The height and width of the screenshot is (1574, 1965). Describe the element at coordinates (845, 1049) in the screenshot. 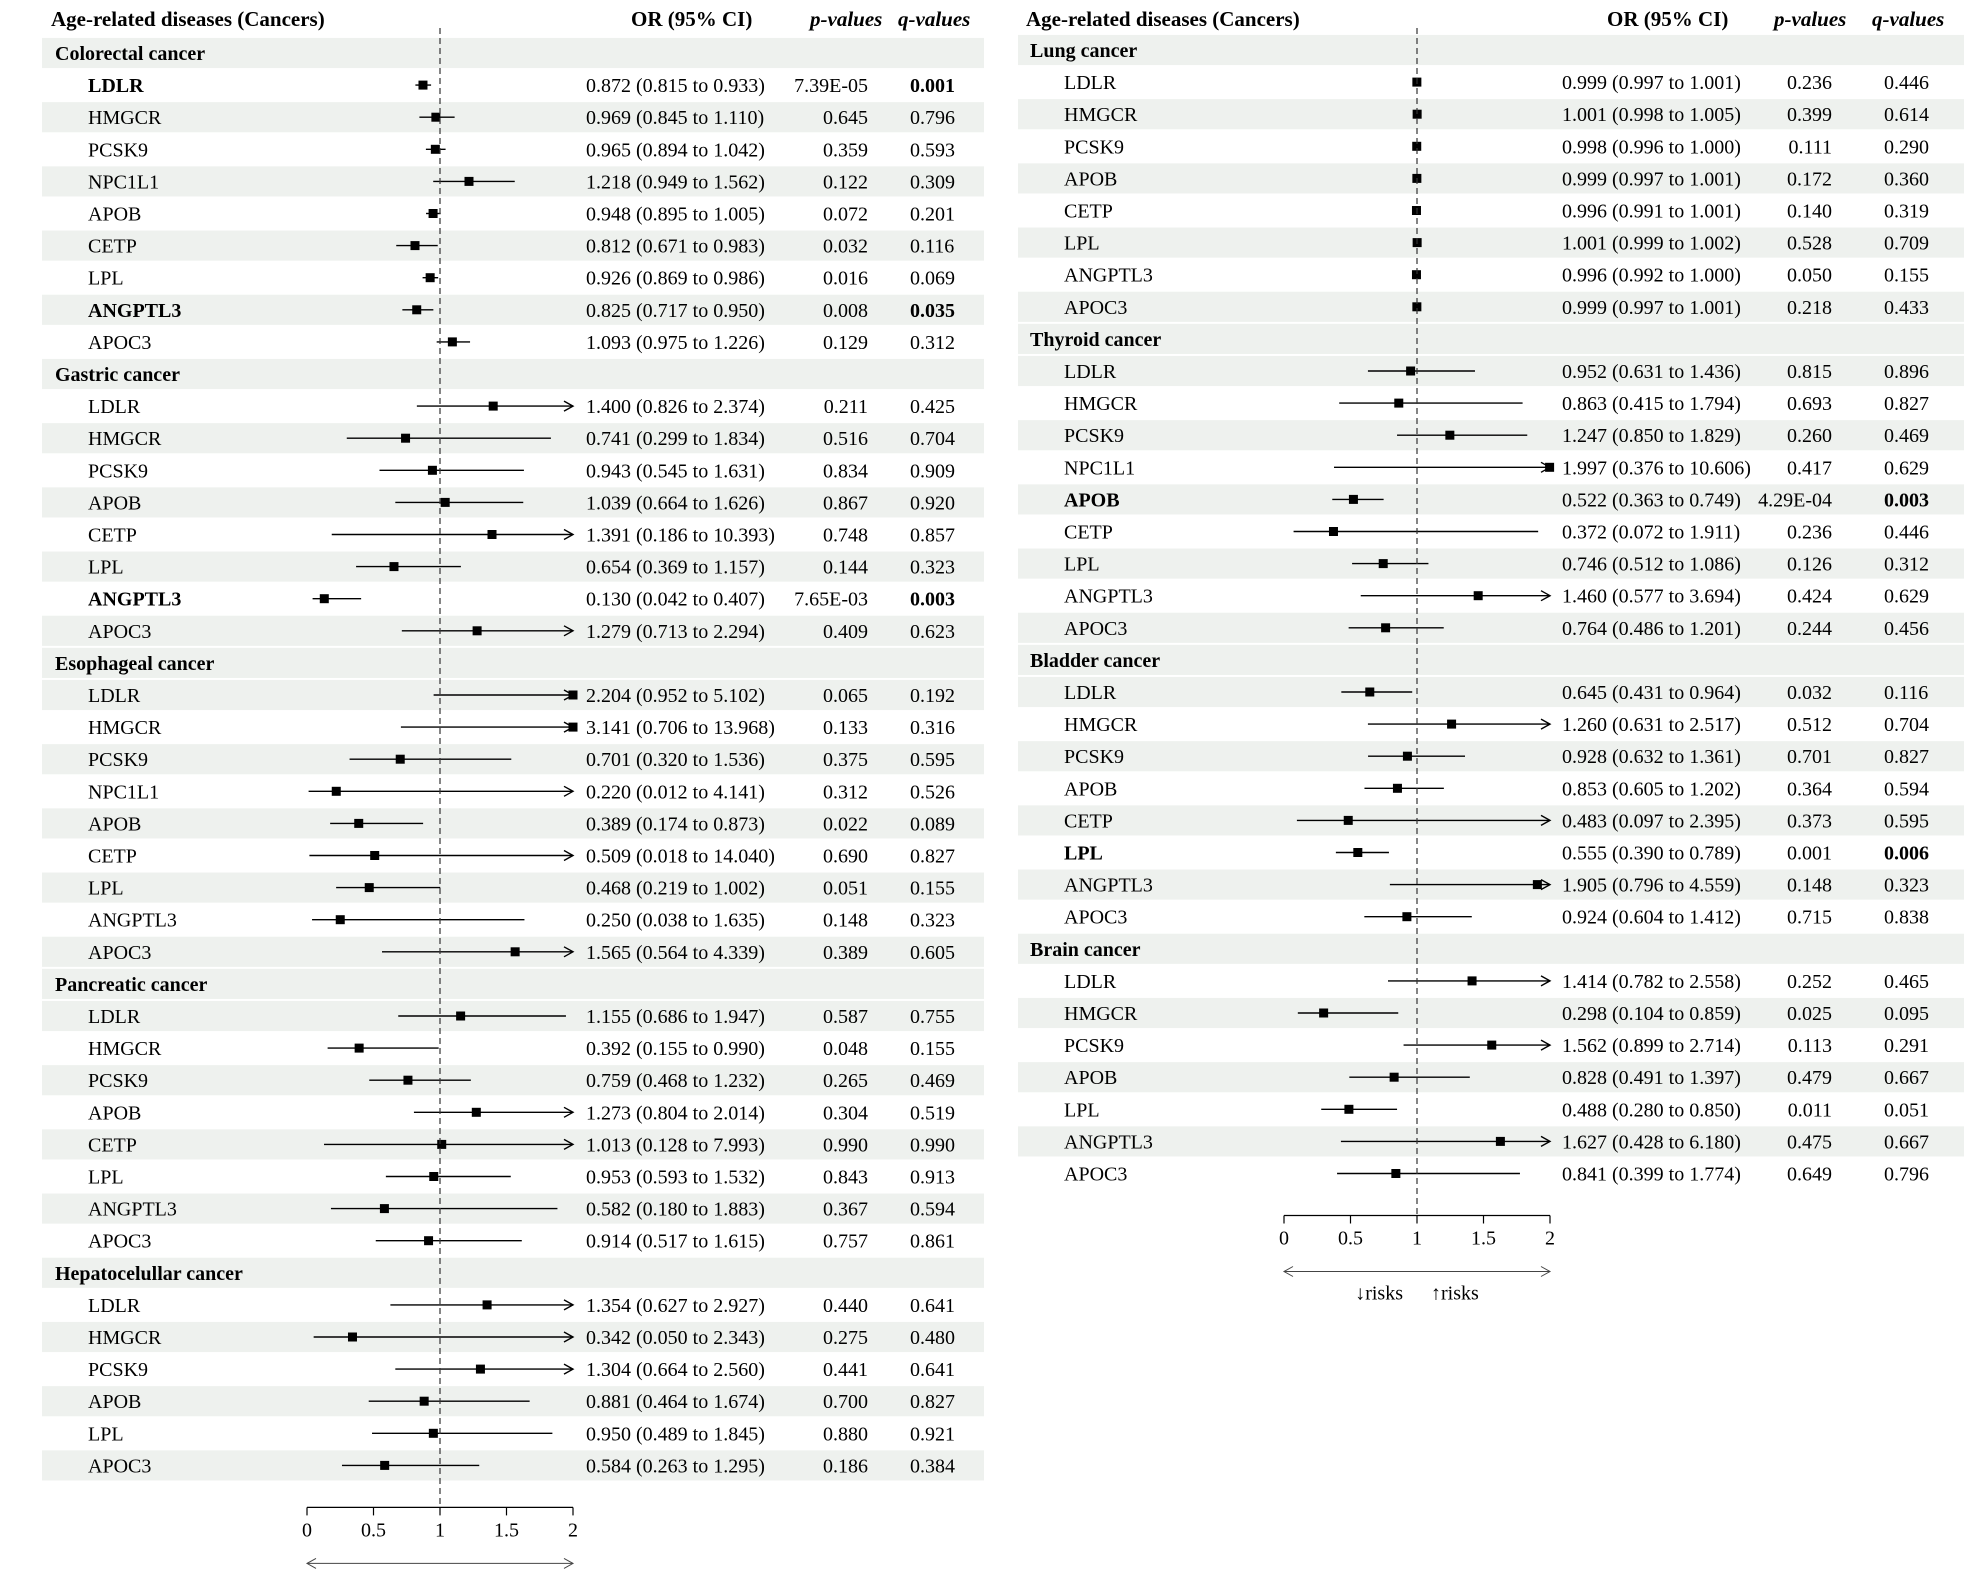

I see `p-value: 0.048` at that location.